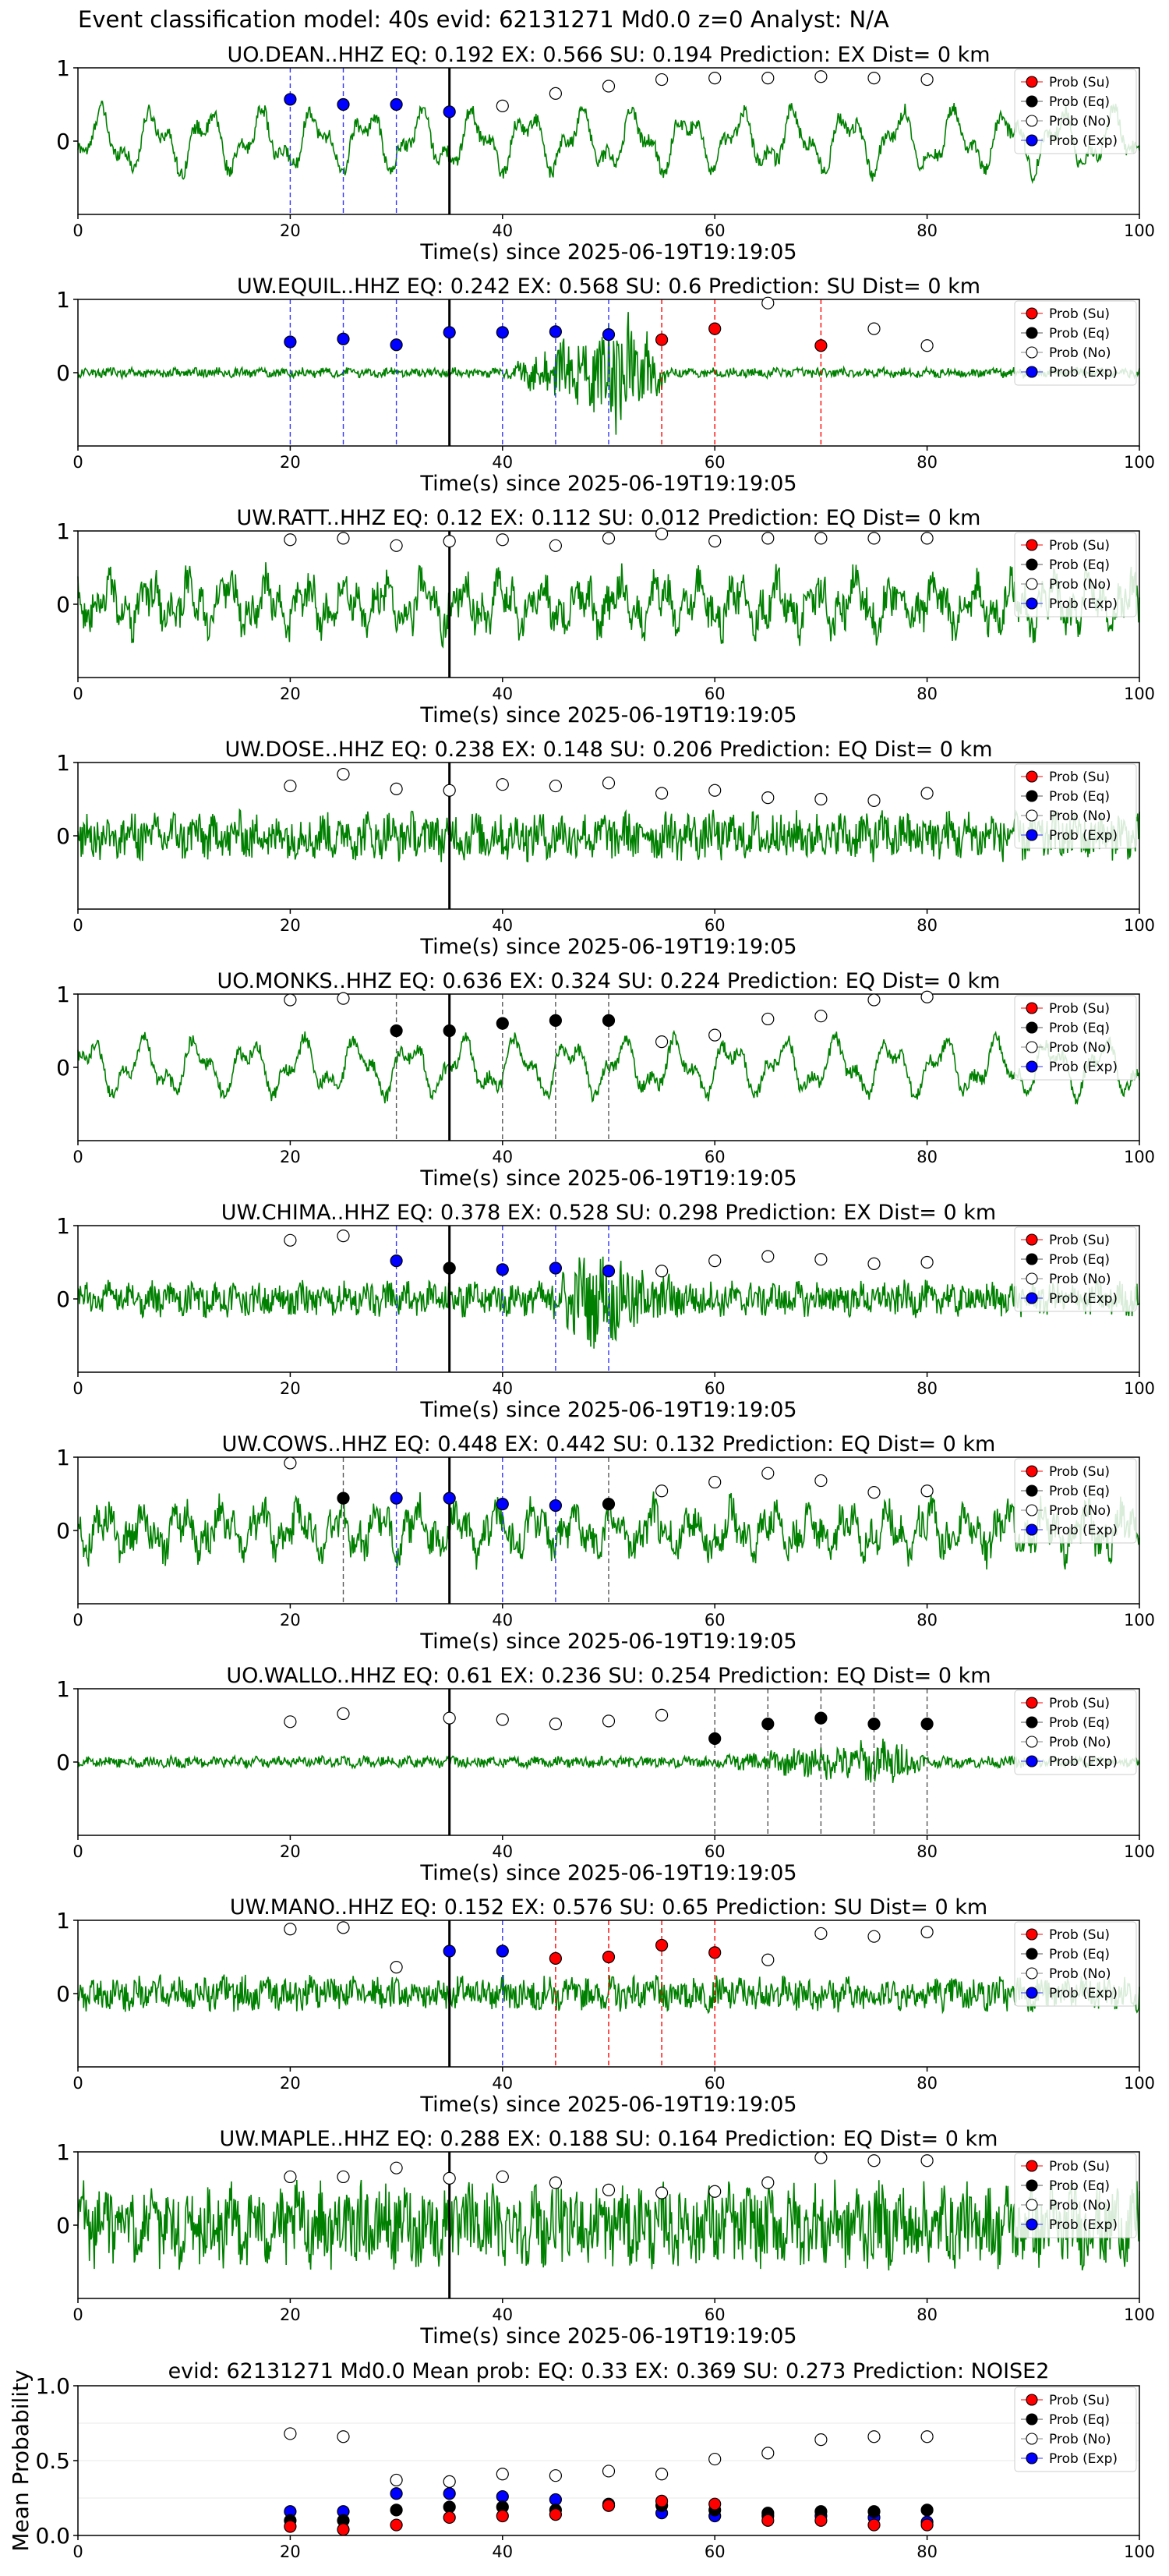 This screenshot has height=2576, width=1169. I want to click on legend-marker-exp, so click(1032, 372).